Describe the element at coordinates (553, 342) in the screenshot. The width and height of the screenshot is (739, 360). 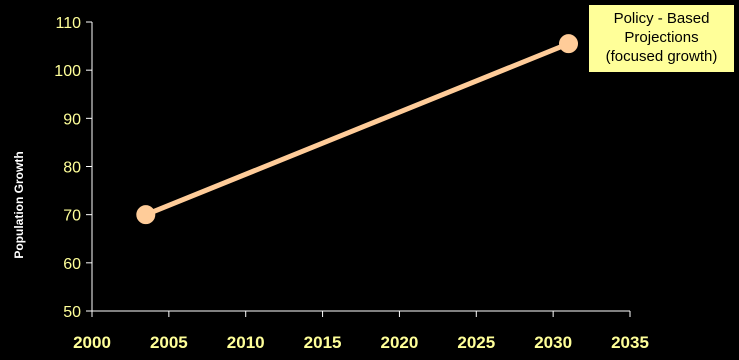
I see `x-tick-label: 2030` at that location.